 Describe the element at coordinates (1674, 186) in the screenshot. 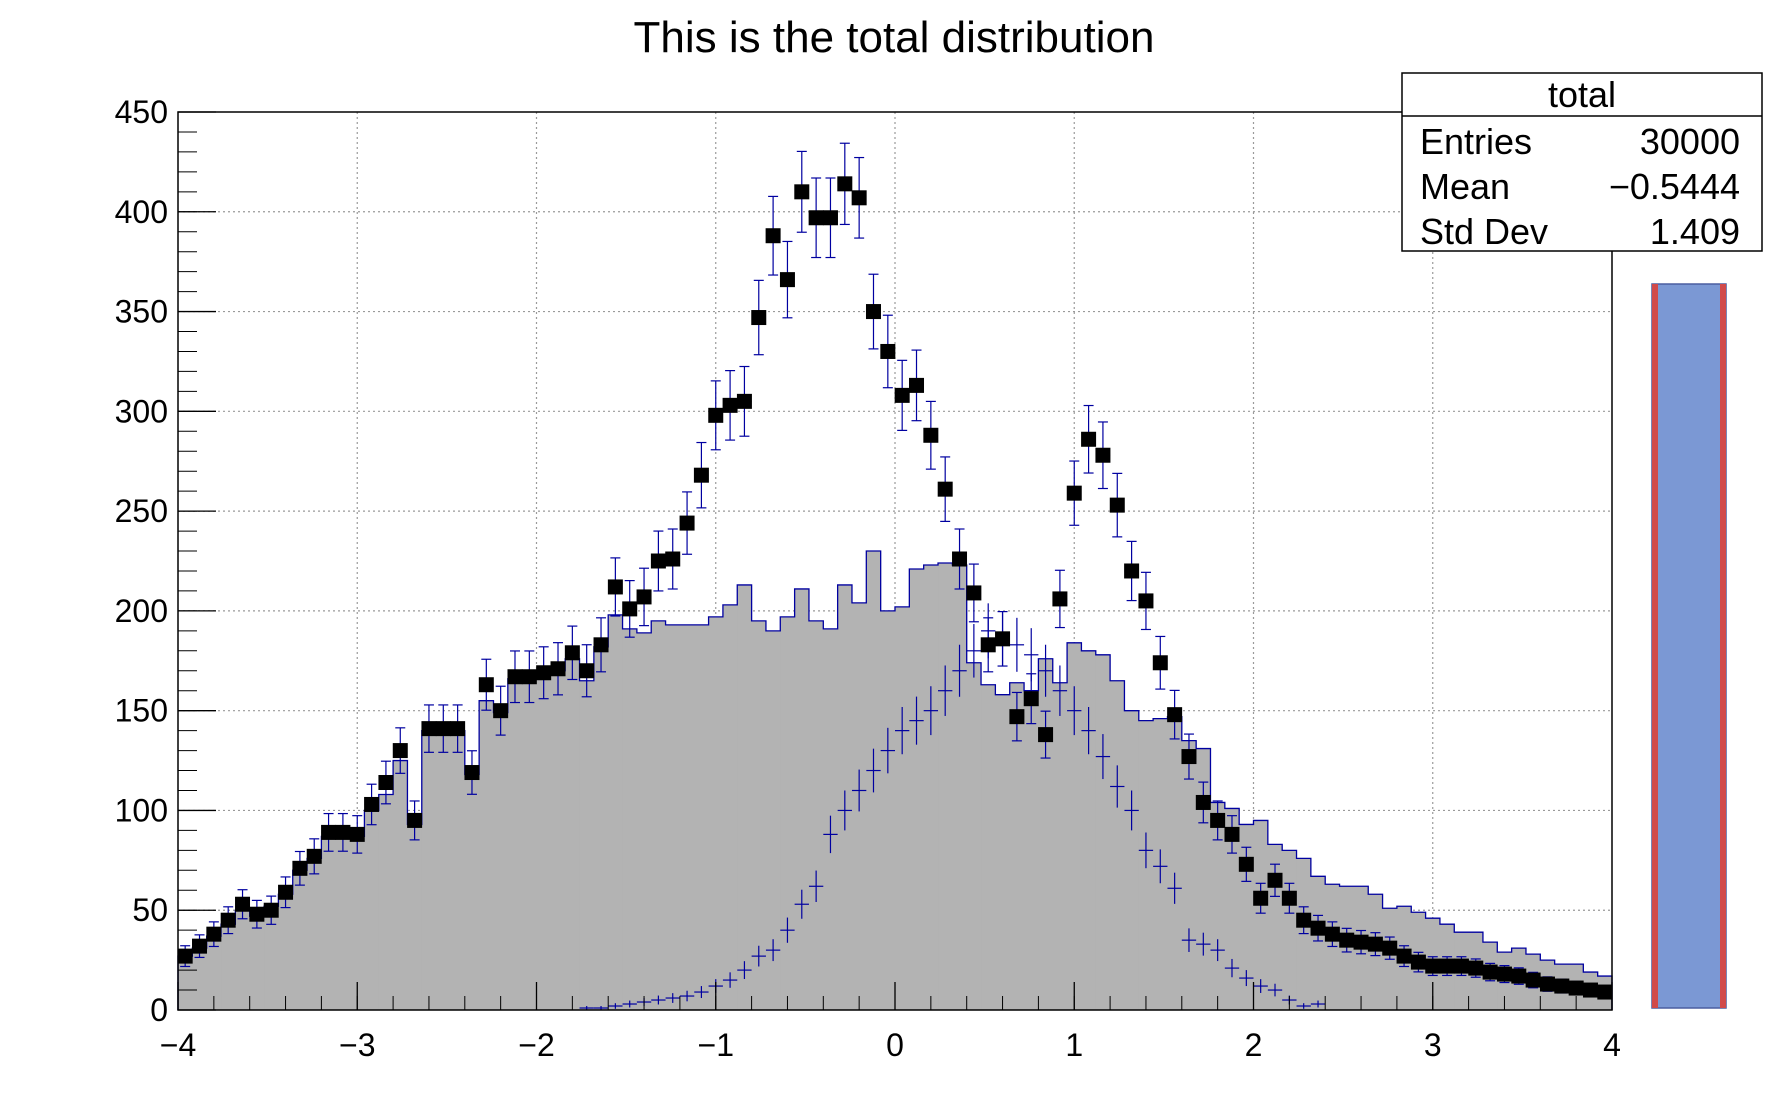

I see `stats-mean-value: −0.5444` at that location.